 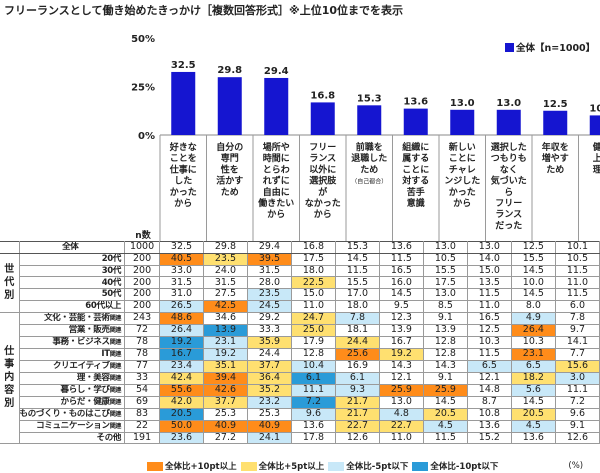 I want to click on y-tick-label: 0%, so click(x=146, y=136).